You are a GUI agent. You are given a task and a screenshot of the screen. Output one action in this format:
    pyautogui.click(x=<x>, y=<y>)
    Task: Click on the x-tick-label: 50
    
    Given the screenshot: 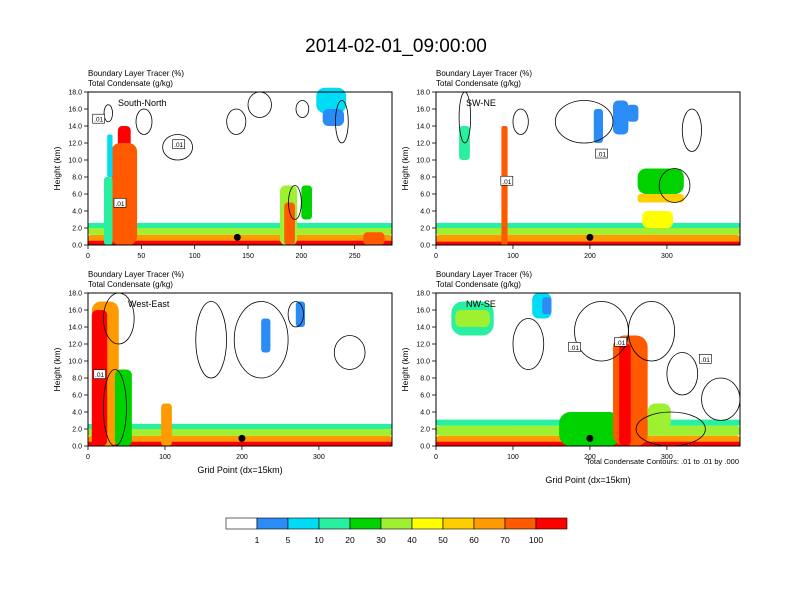 What is the action you would take?
    pyautogui.click(x=141, y=256)
    